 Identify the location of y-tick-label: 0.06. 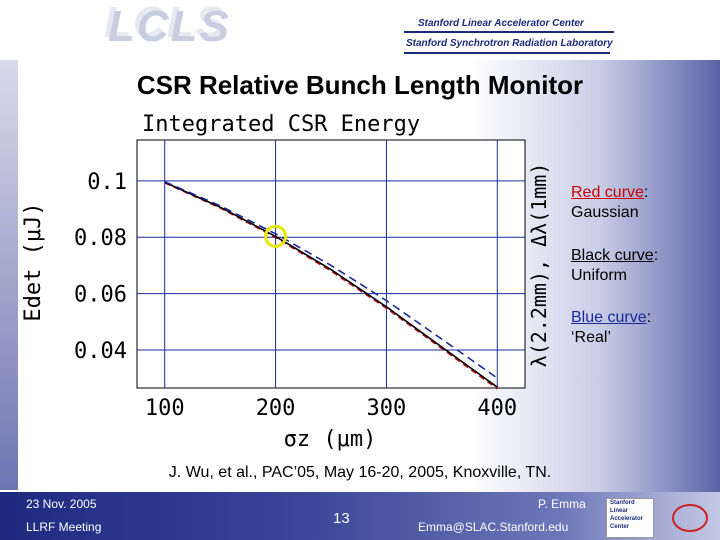
(100, 295).